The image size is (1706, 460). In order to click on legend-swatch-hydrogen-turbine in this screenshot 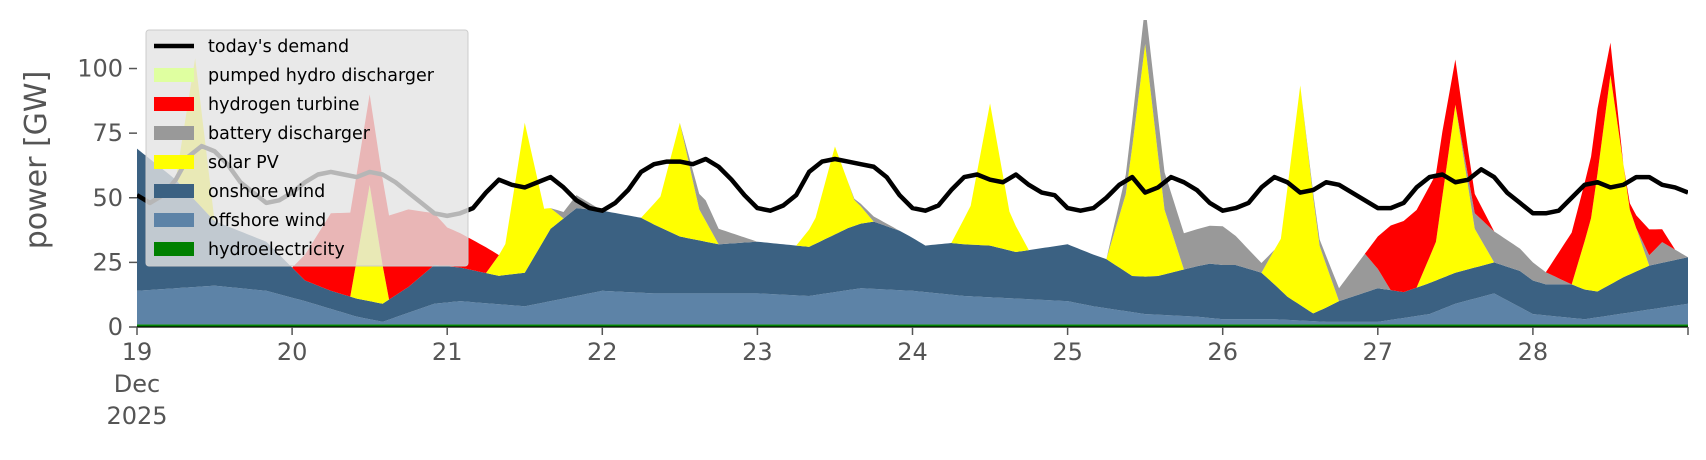, I will do `click(174, 104)`.